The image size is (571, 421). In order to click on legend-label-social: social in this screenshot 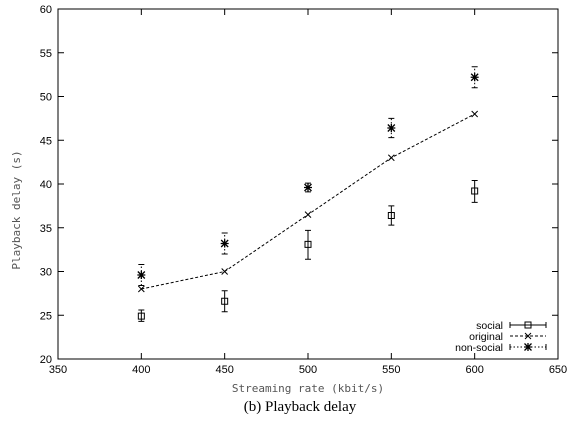, I will do `click(489, 326)`.